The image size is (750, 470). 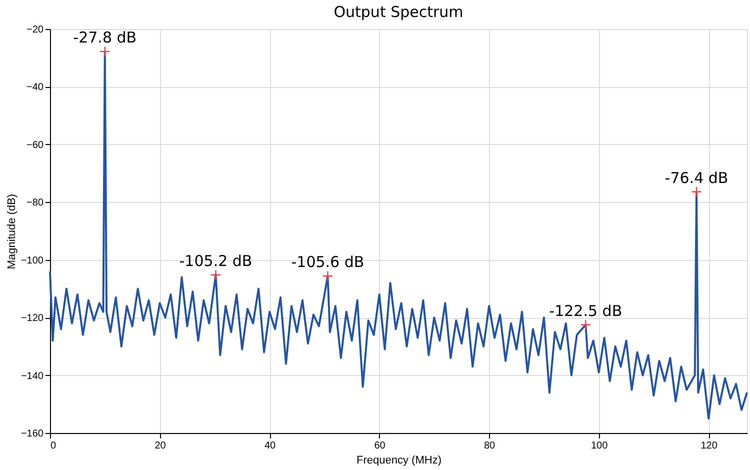 I want to click on y-tick-label: −40, so click(x=35, y=88).